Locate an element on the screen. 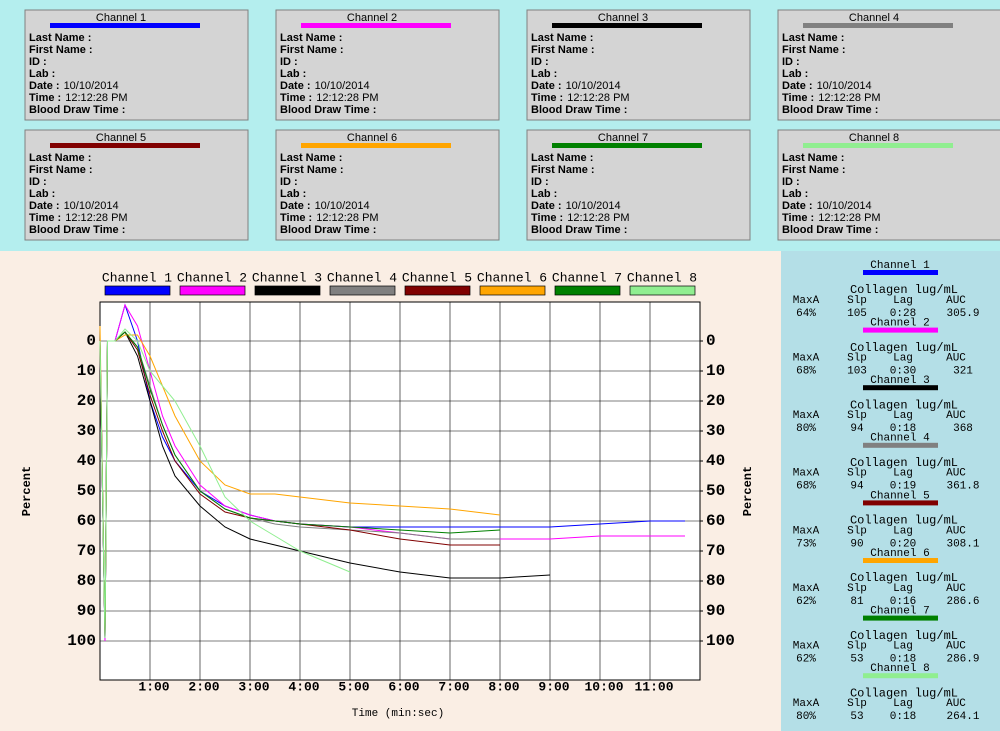 This screenshot has width=1000, height=731. y2-tick-label: 10 is located at coordinates (715, 371).